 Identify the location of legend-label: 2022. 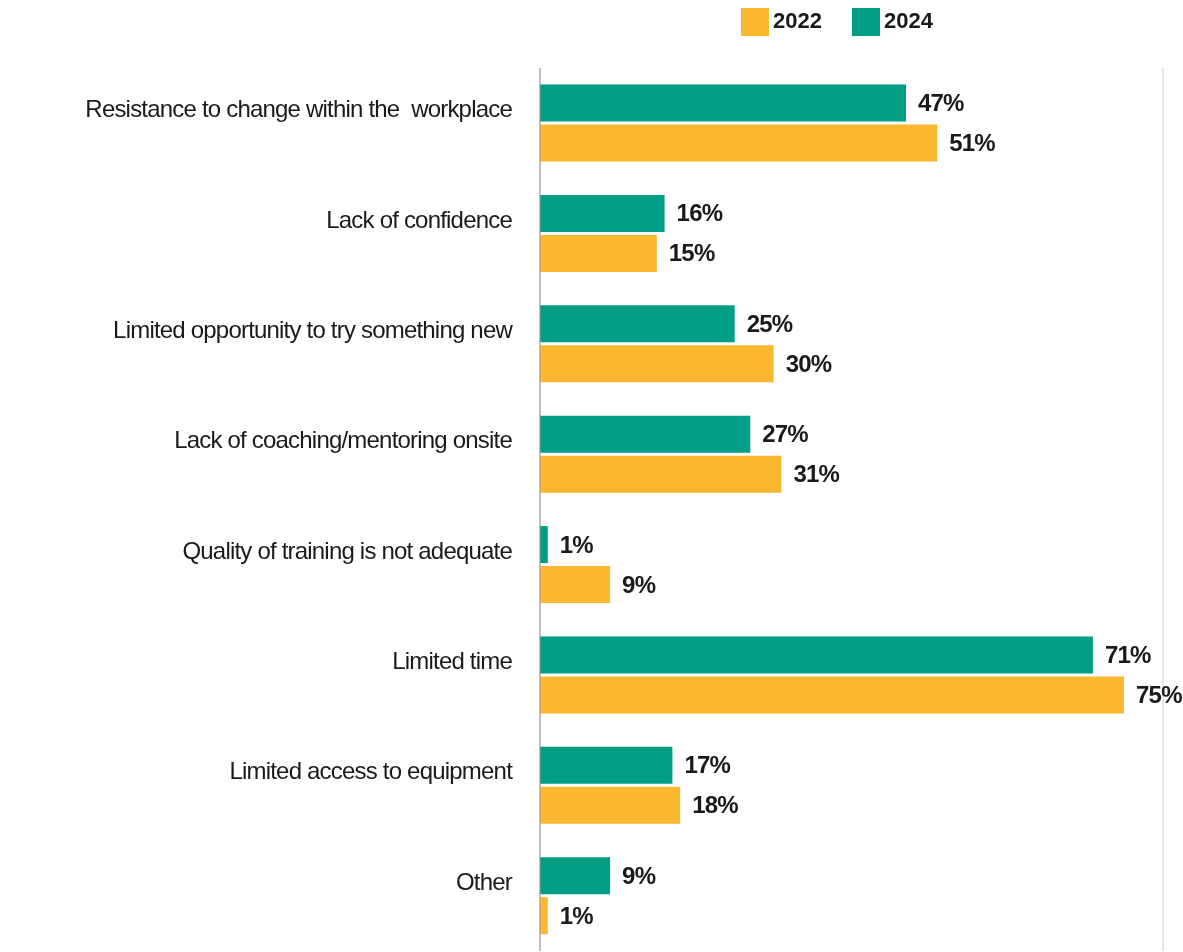
(798, 20).